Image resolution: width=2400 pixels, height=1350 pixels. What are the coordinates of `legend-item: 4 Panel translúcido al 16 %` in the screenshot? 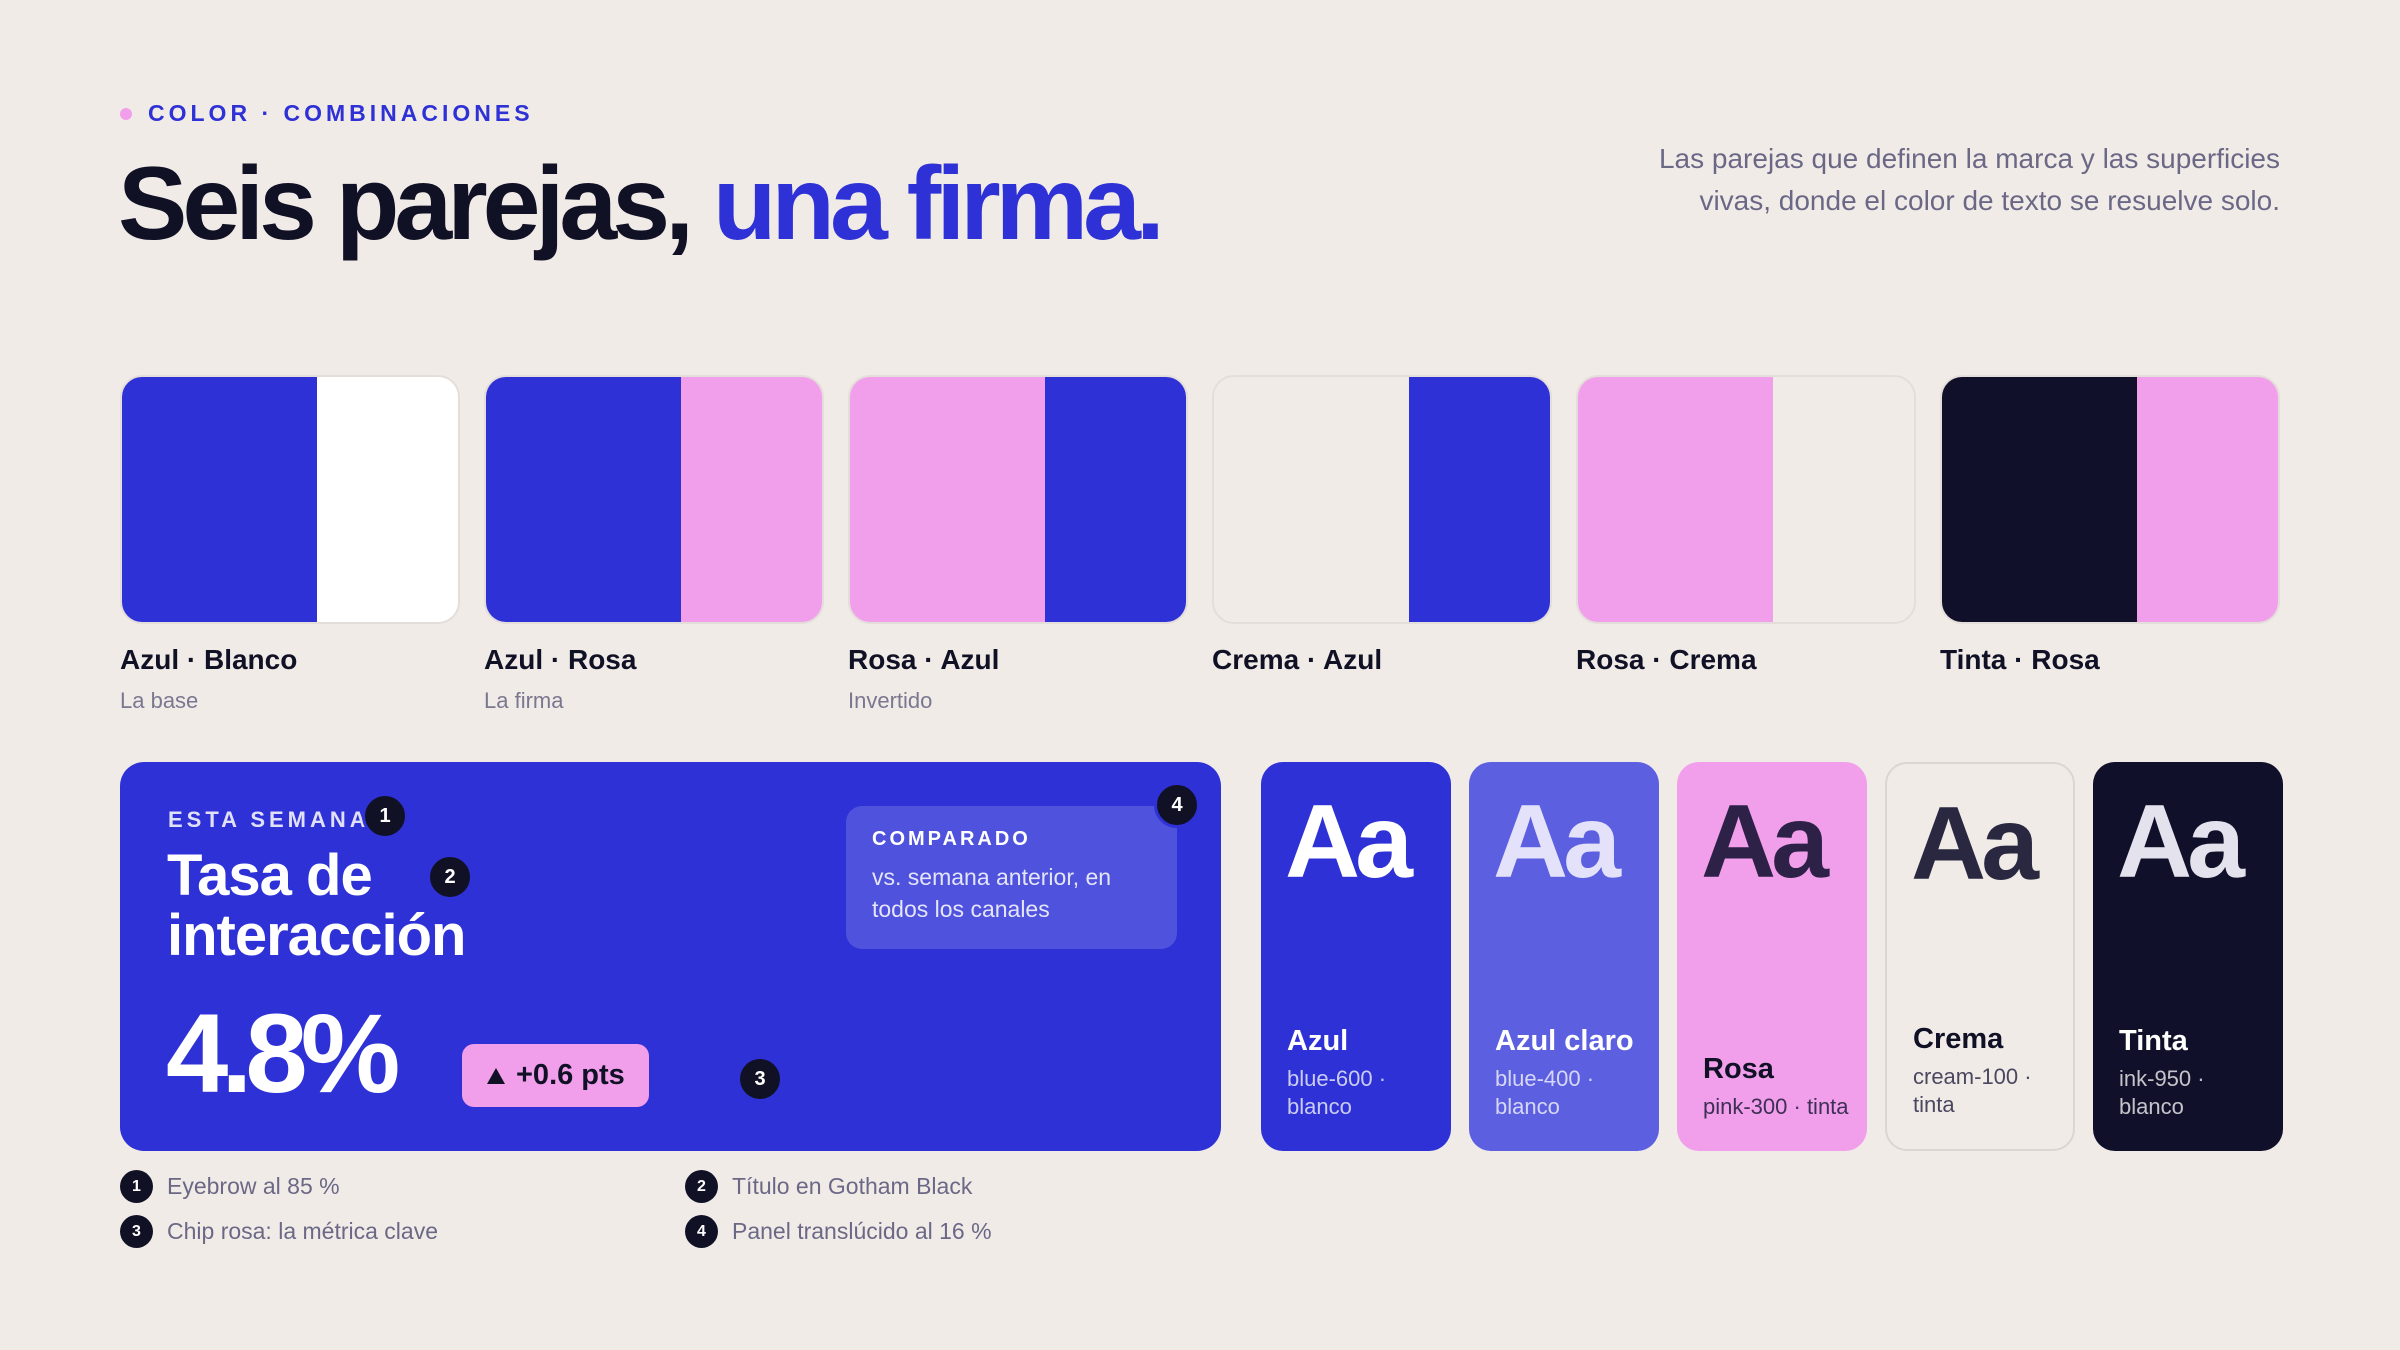 It's located at (902, 1231).